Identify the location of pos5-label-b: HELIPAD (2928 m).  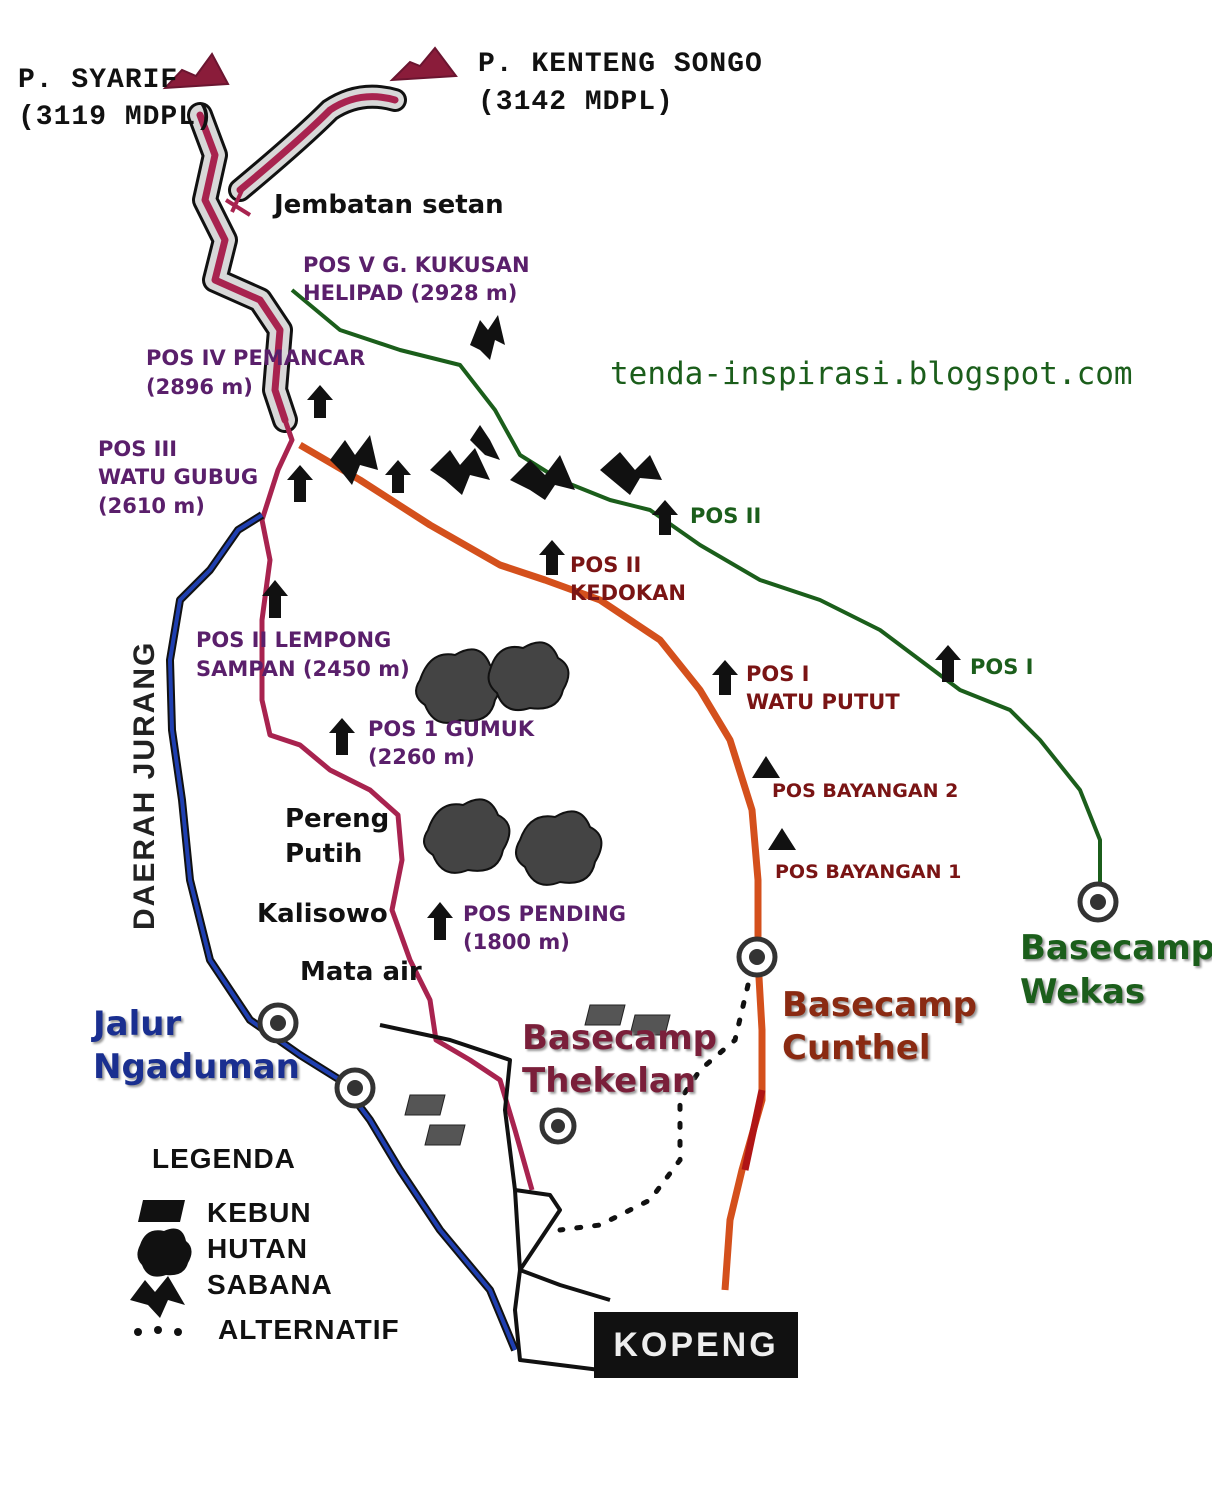
(410, 293).